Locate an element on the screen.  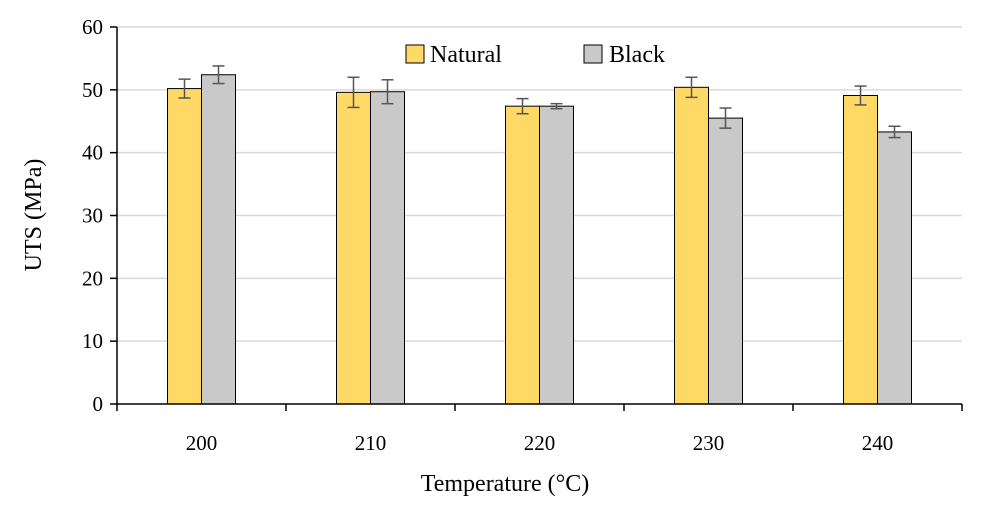
y-tick-label-10: 10 is located at coordinates (92, 341).